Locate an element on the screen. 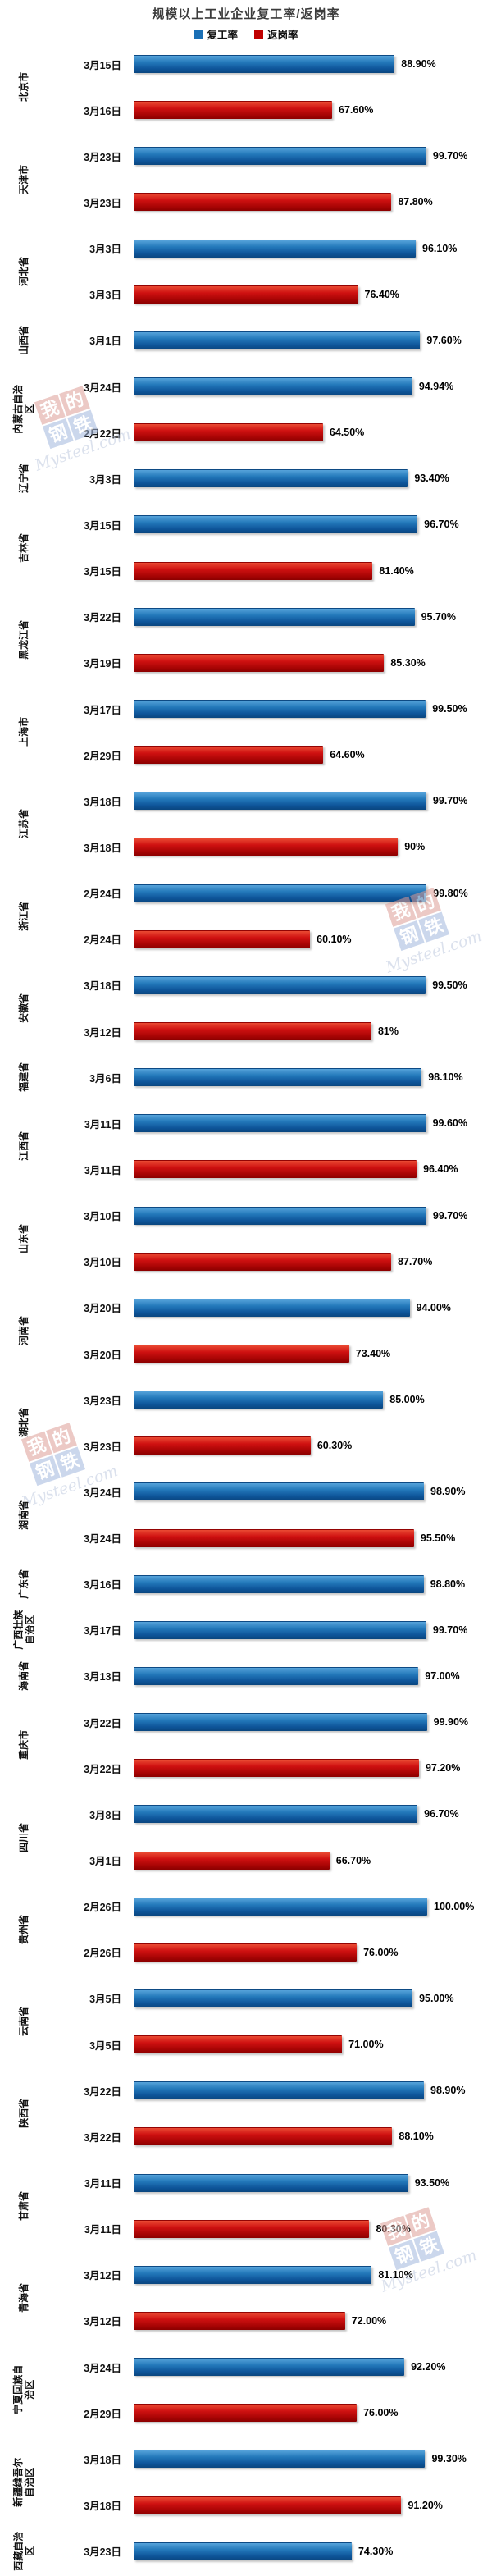 The width and height of the screenshot is (492, 2576). value-label: 90% is located at coordinates (415, 847).